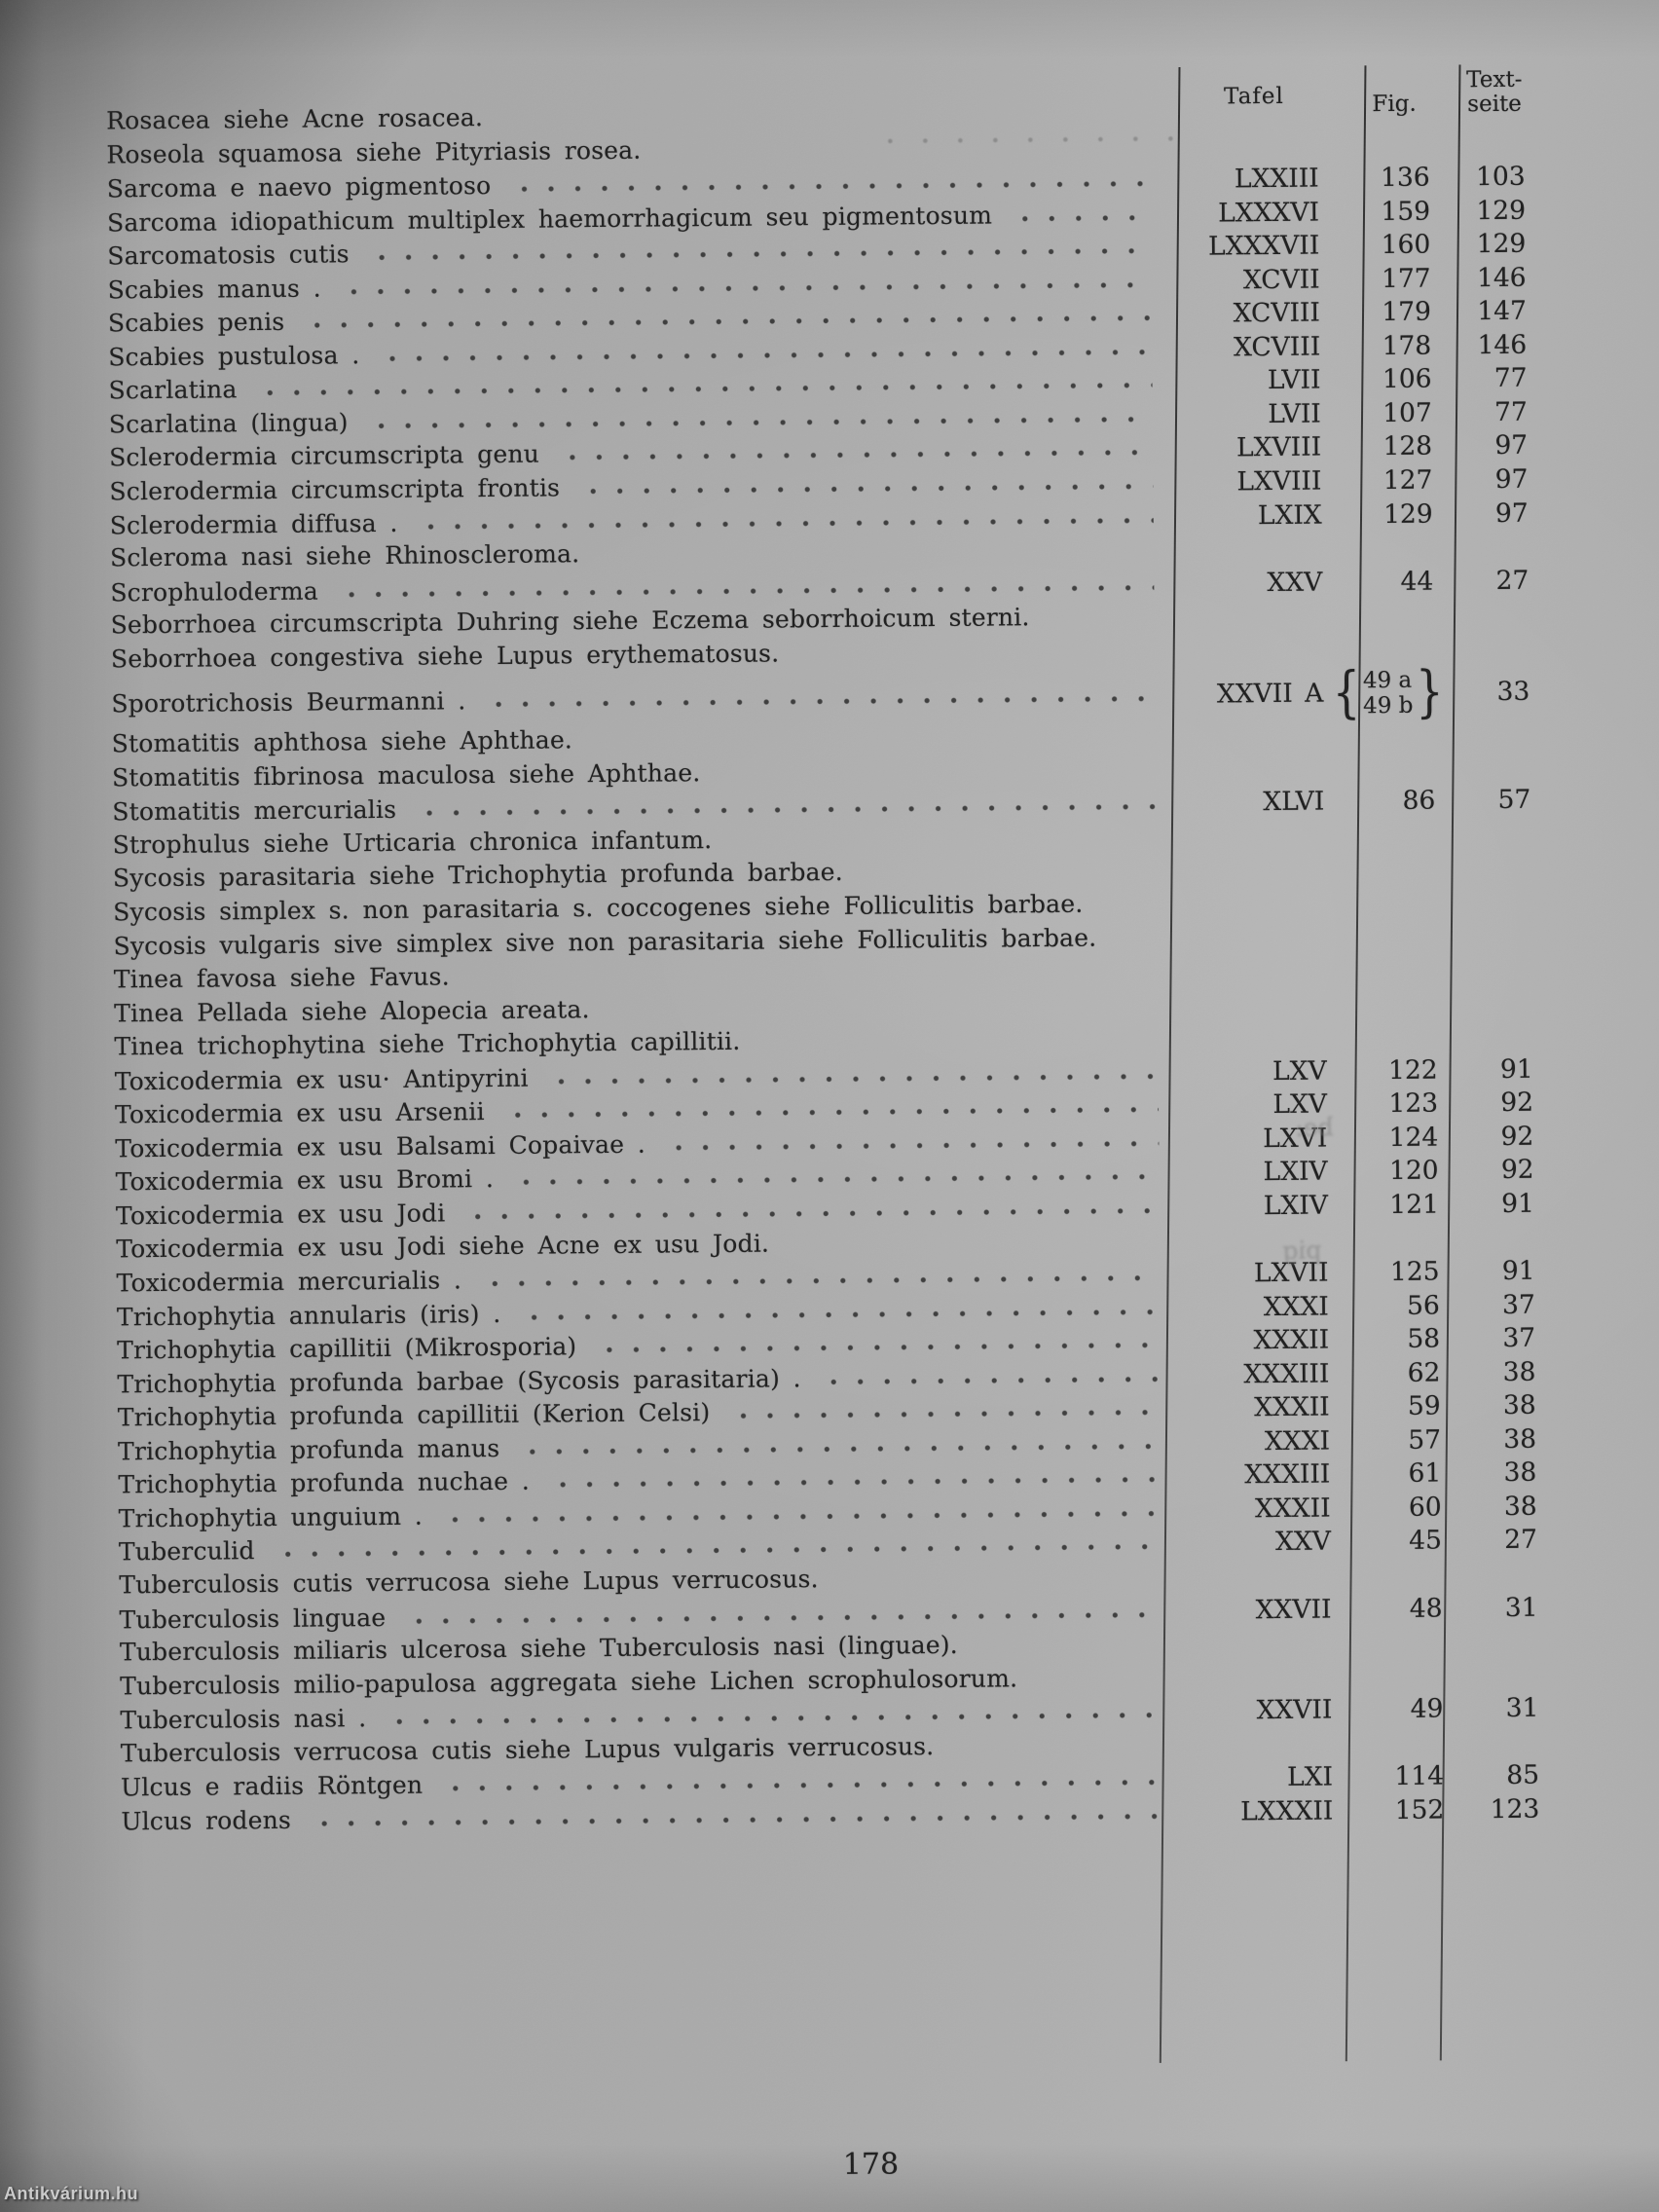  I want to click on tafel-value: LVII, so click(1294, 380).